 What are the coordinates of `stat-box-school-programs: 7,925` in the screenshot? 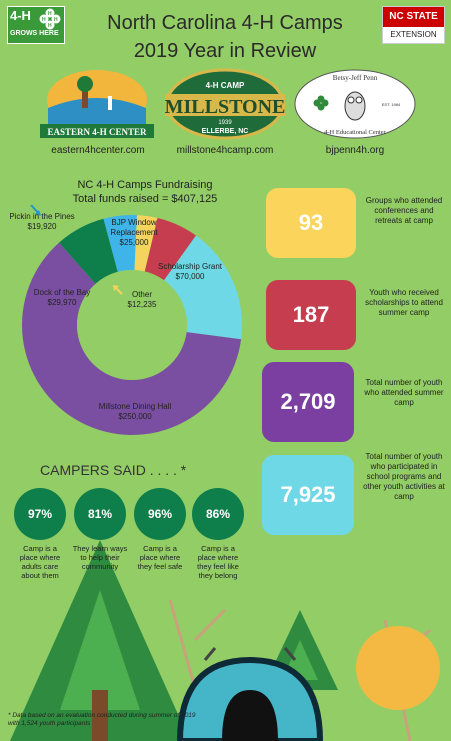 It's located at (308, 495).